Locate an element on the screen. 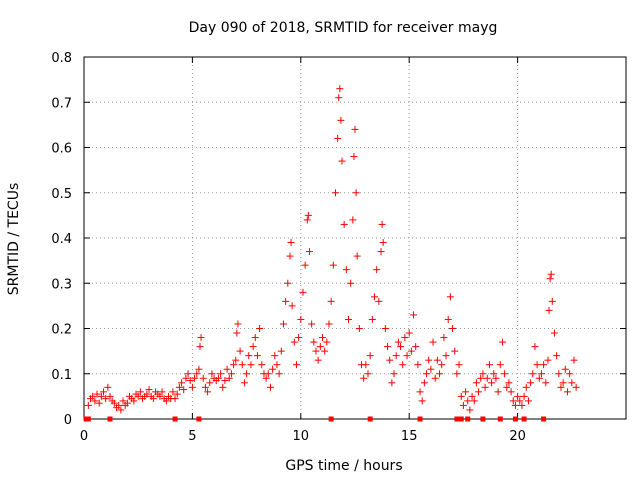 This screenshot has height=480, width=640. x-tick-labels: 0 5 10 15 20 is located at coordinates (303, 436).